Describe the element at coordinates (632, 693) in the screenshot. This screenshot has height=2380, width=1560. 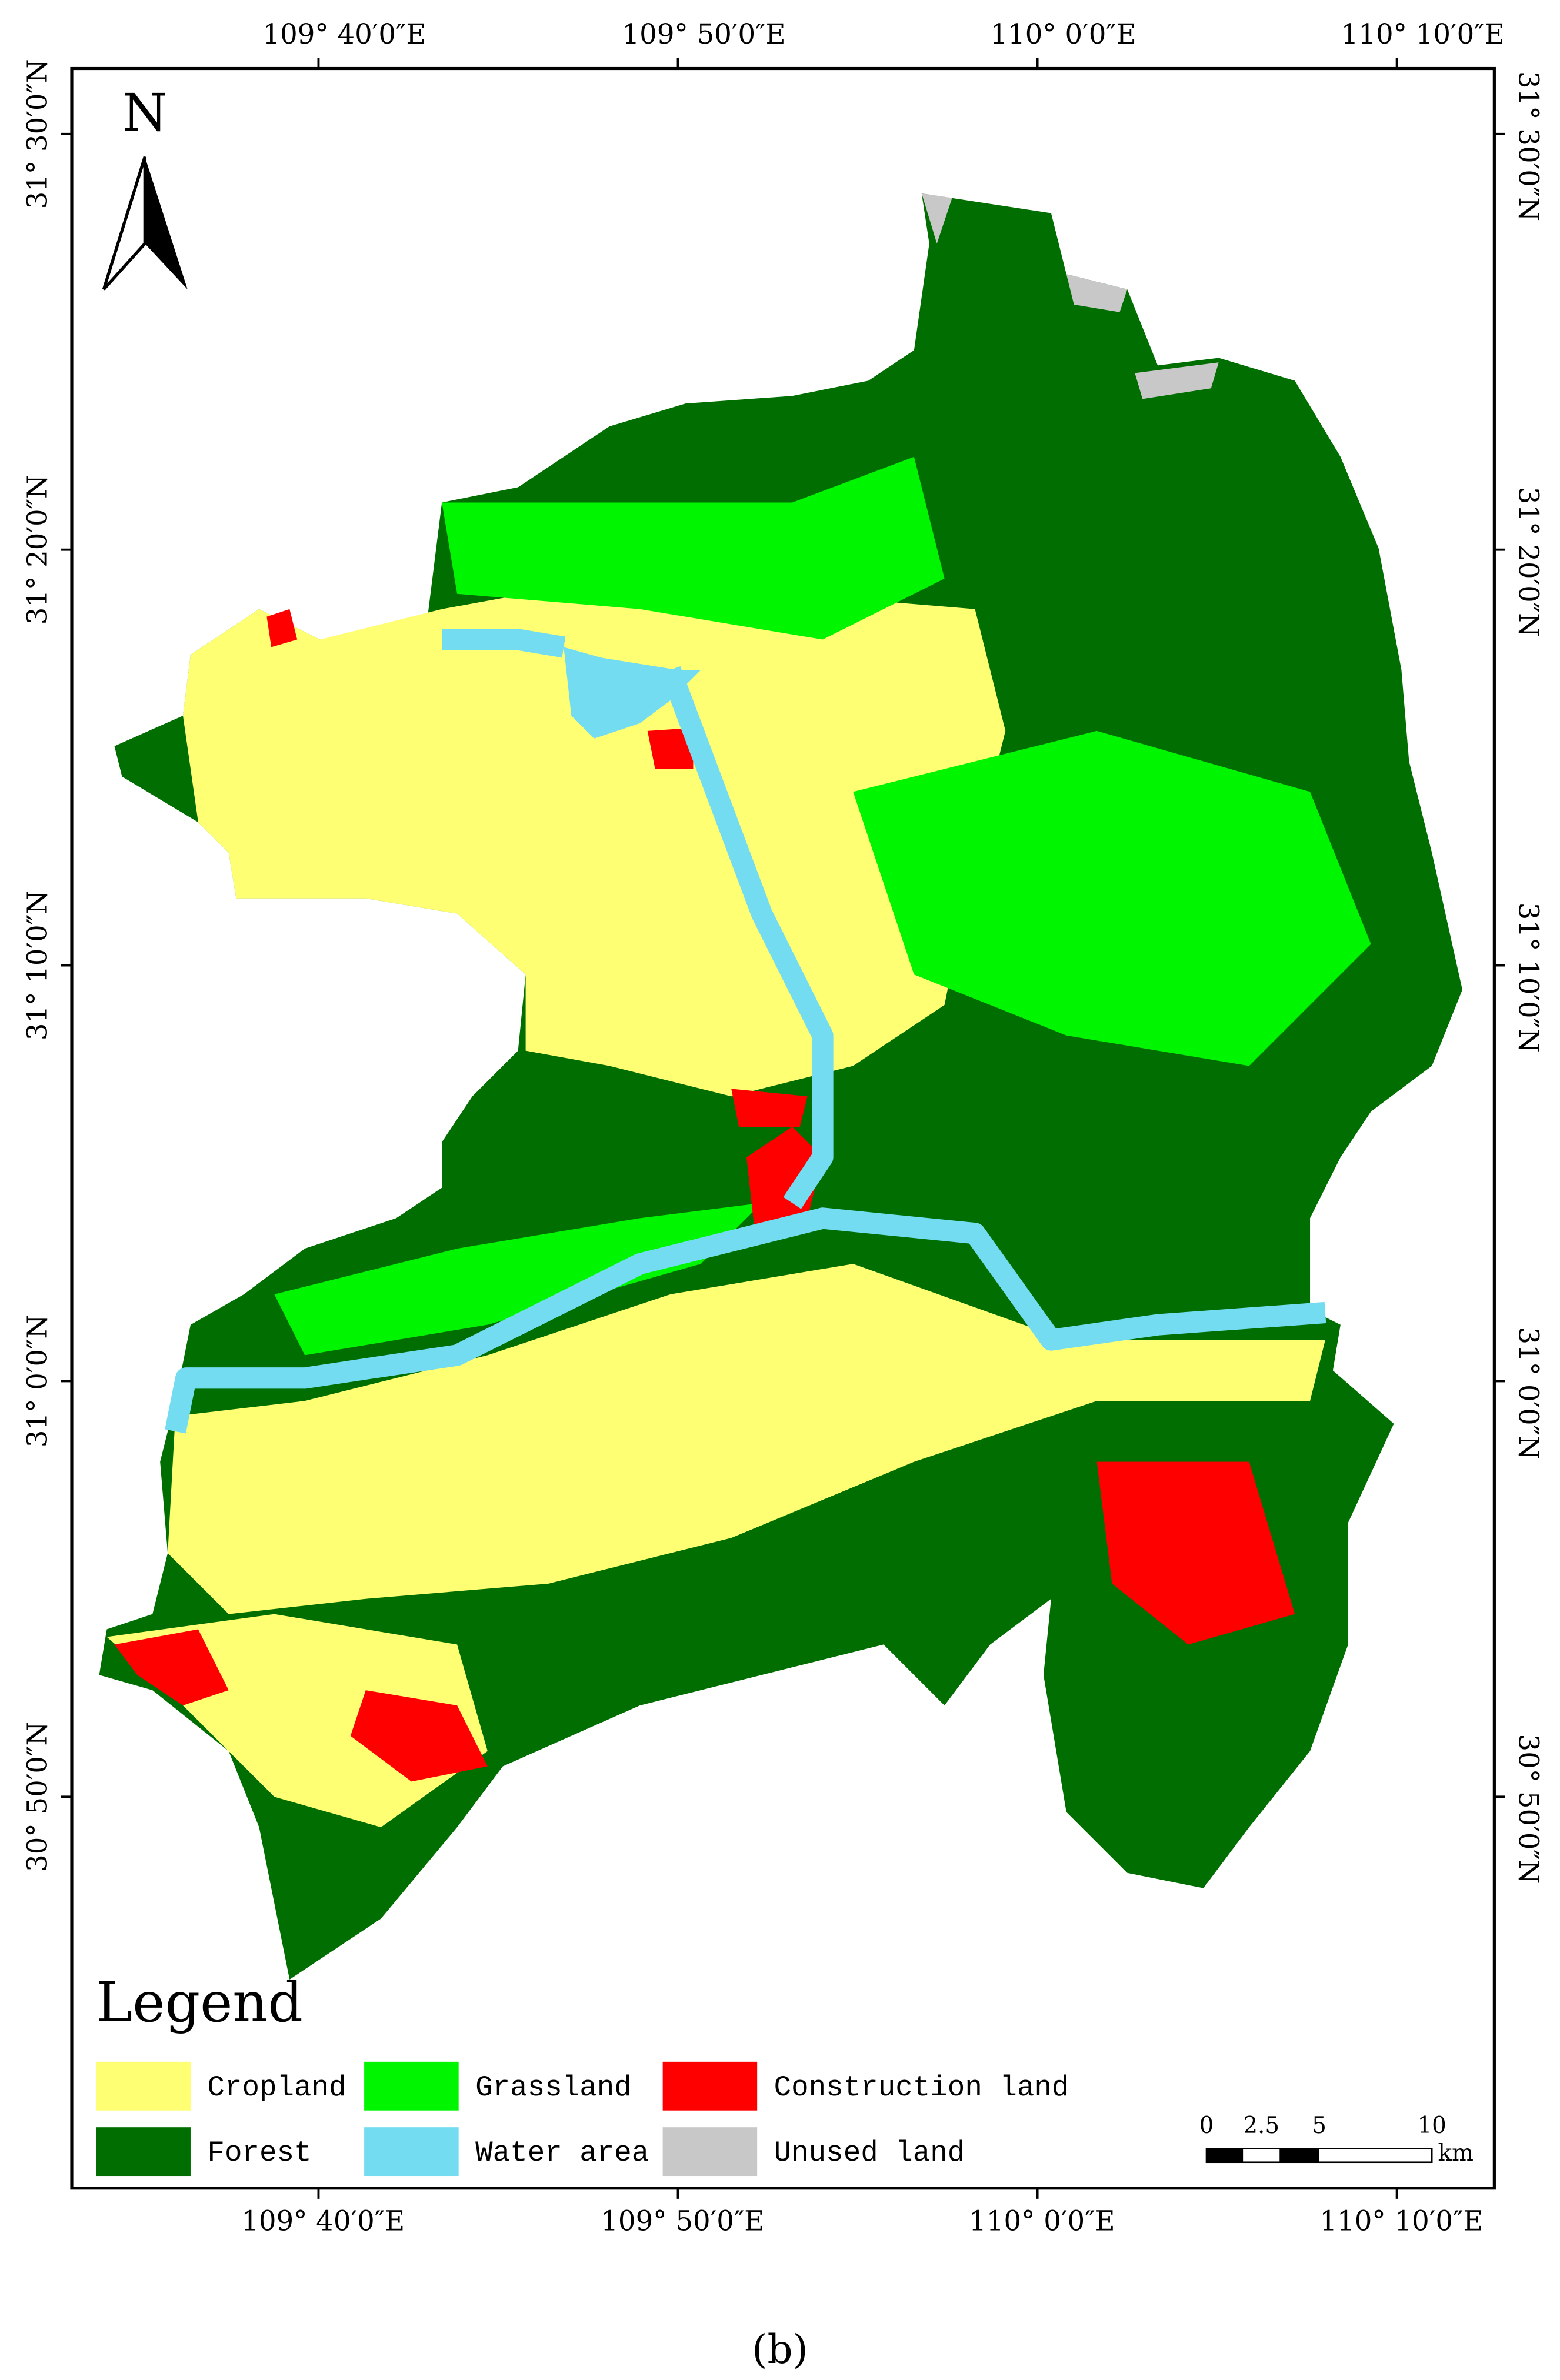
I see `reservoir` at that location.